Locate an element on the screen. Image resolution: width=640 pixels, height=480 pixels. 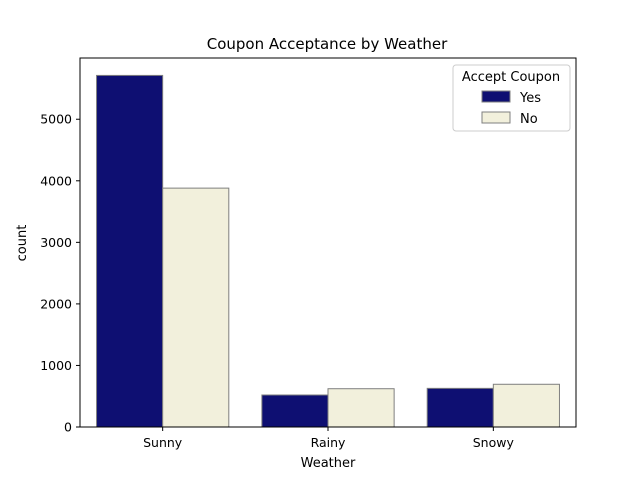
legend-swatch-no is located at coordinates (496, 117).